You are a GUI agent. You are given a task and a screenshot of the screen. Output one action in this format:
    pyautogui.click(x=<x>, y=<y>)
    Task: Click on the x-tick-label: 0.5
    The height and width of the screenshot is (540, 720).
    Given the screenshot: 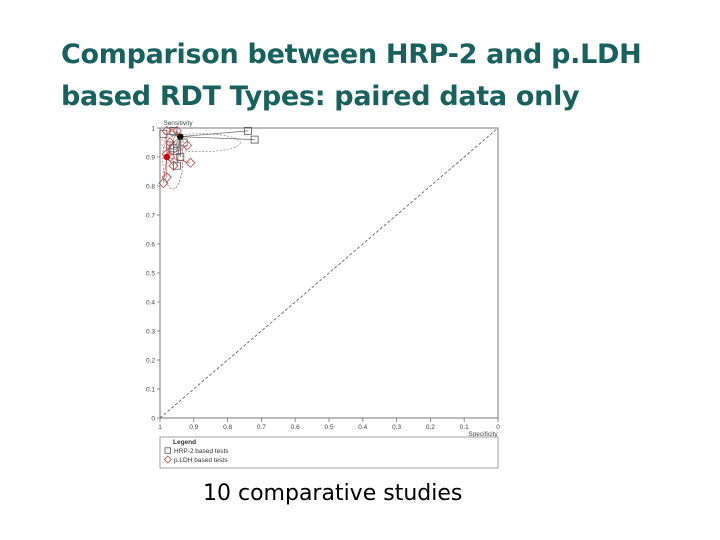 What is the action you would take?
    pyautogui.click(x=328, y=427)
    